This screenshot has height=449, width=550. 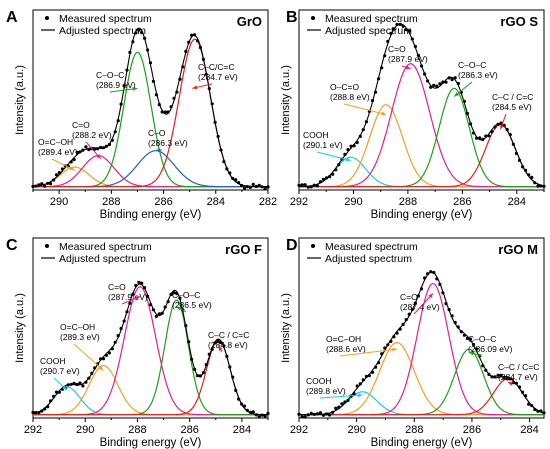 What do you see at coordinates (422, 215) in the screenshot?
I see `x-axis-label: Binding energy (eV)` at bounding box center [422, 215].